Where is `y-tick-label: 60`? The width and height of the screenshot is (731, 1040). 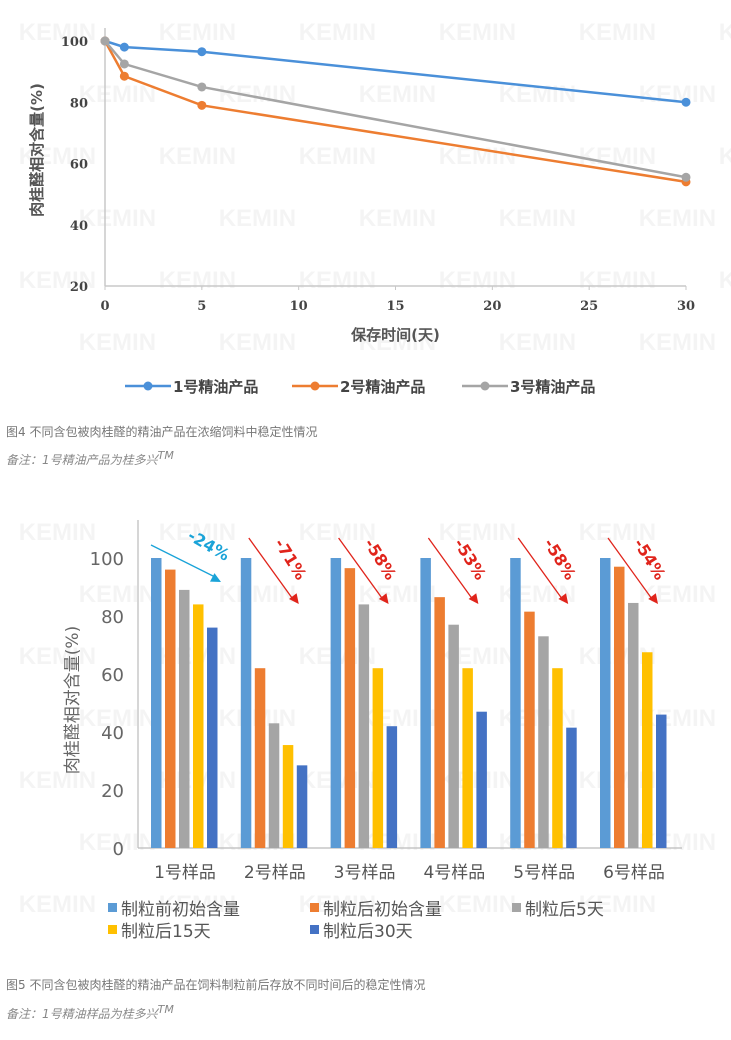 y-tick-label: 60 is located at coordinates (79, 165).